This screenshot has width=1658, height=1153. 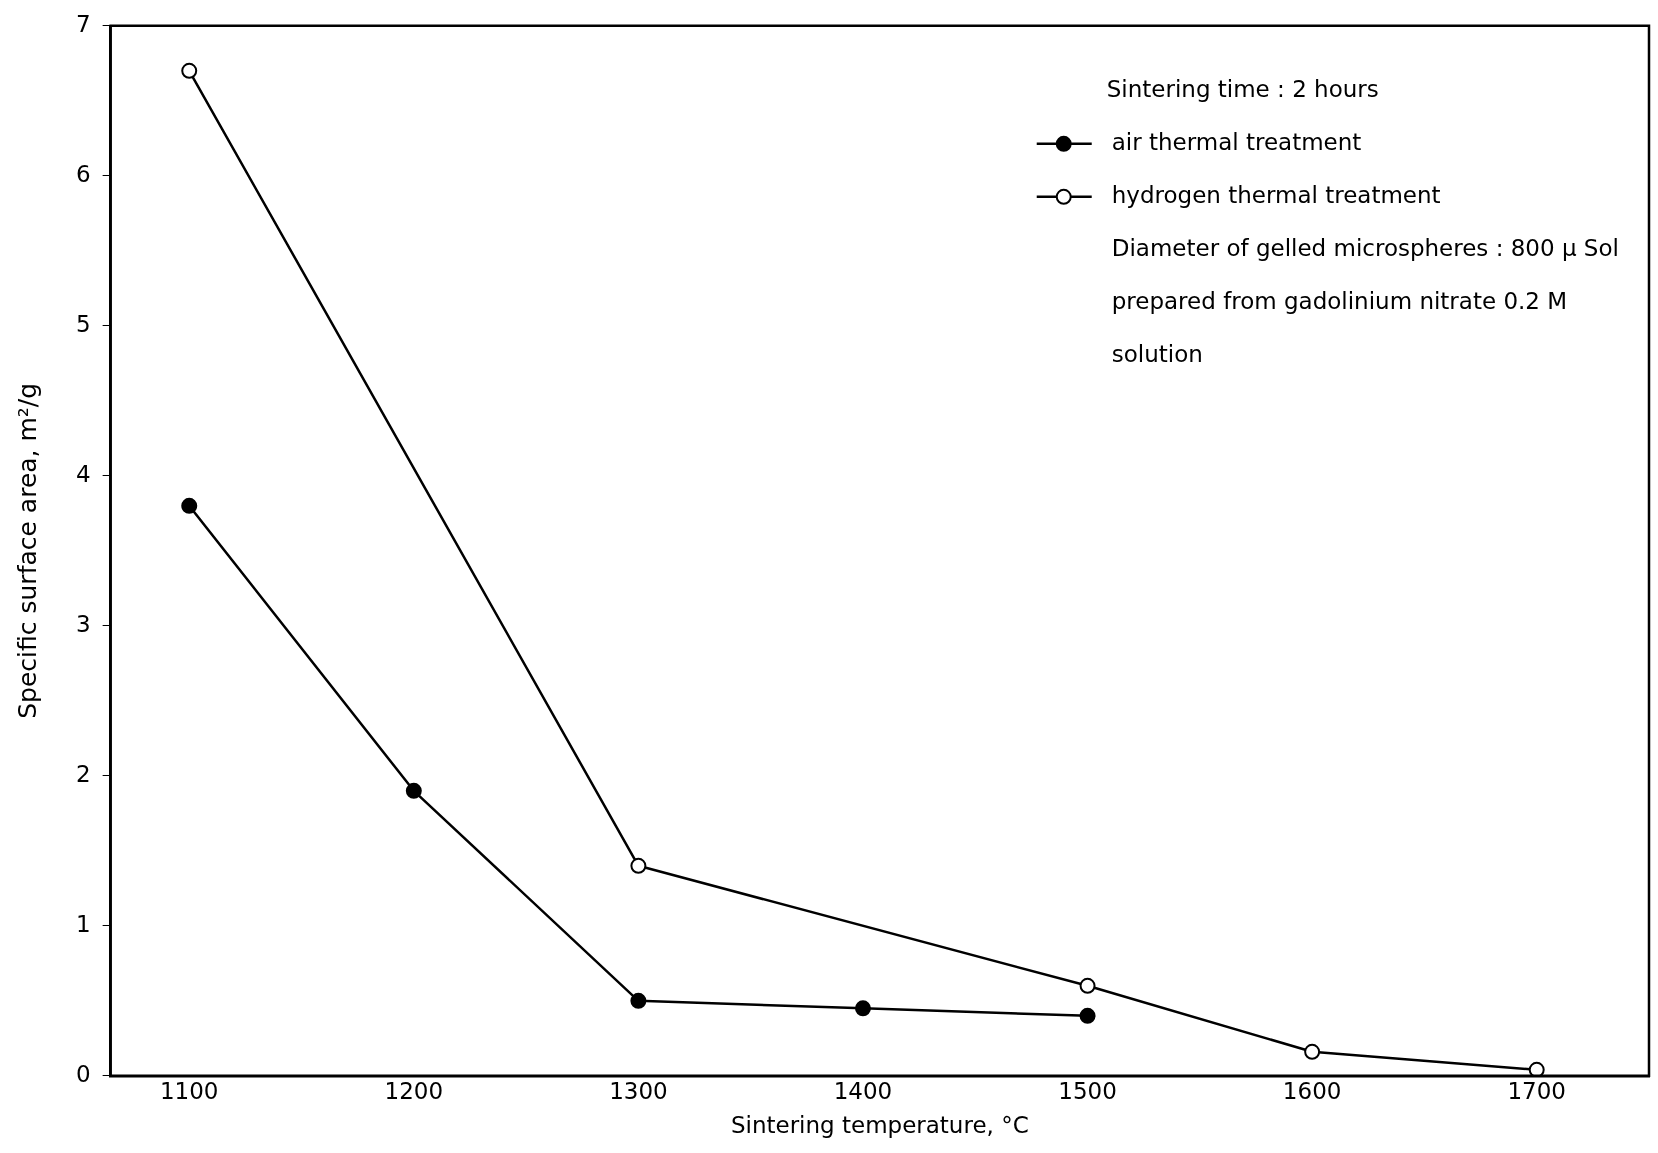 What do you see at coordinates (1236, 141) in the screenshot?
I see `legend-label: air thermal treatment` at bounding box center [1236, 141].